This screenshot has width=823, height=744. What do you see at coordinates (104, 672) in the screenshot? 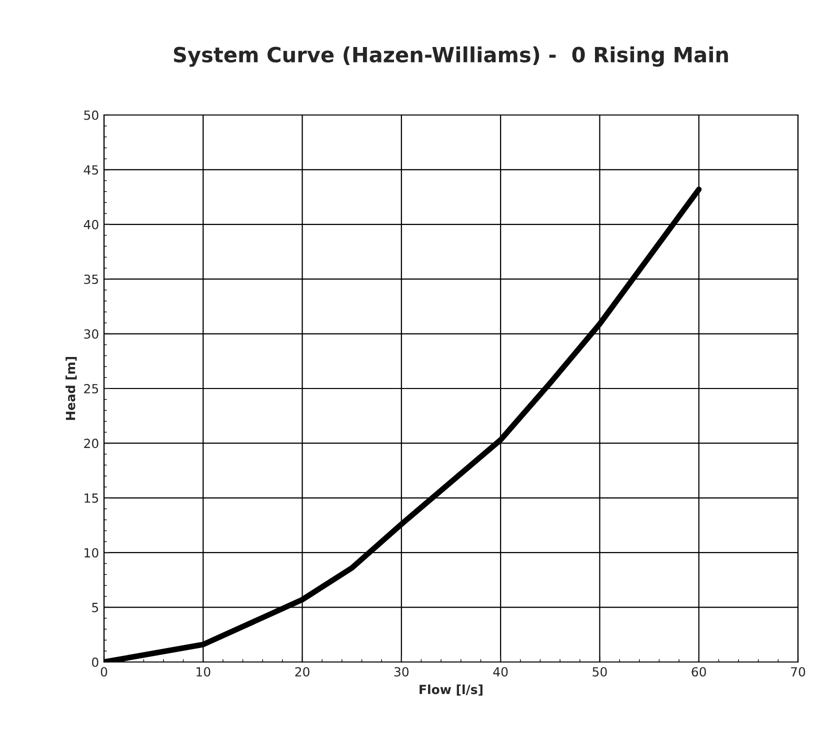
I see `x-tick-label: 0` at bounding box center [104, 672].